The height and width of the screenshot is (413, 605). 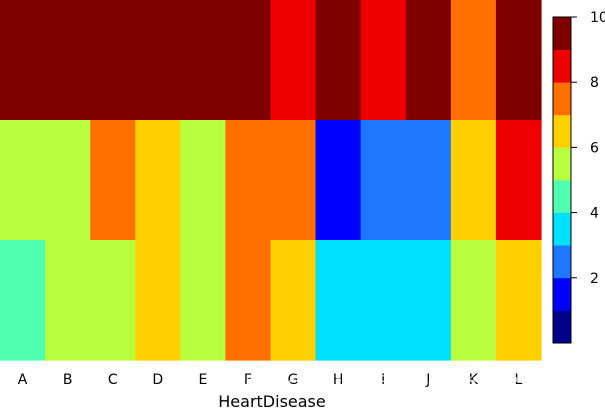 What do you see at coordinates (203, 60) in the screenshot?
I see `heatmap-cell-E-row1` at bounding box center [203, 60].